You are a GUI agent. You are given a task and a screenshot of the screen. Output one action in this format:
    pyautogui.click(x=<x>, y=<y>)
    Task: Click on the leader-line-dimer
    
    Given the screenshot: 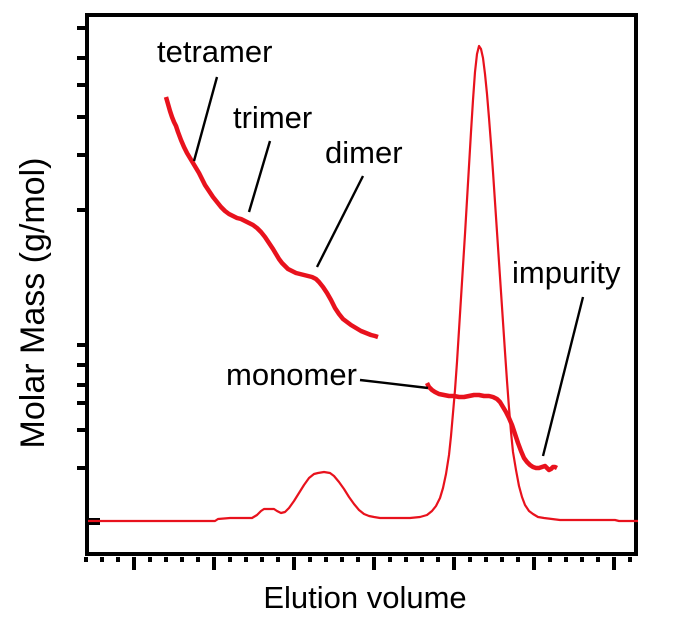 What is the action you would take?
    pyautogui.click(x=340, y=221)
    